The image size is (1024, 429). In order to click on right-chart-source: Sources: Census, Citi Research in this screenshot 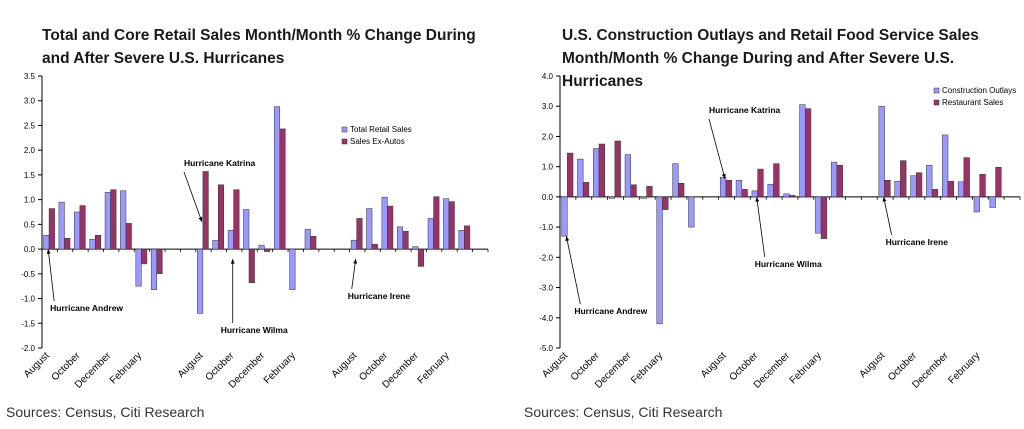, I will do `click(623, 412)`.